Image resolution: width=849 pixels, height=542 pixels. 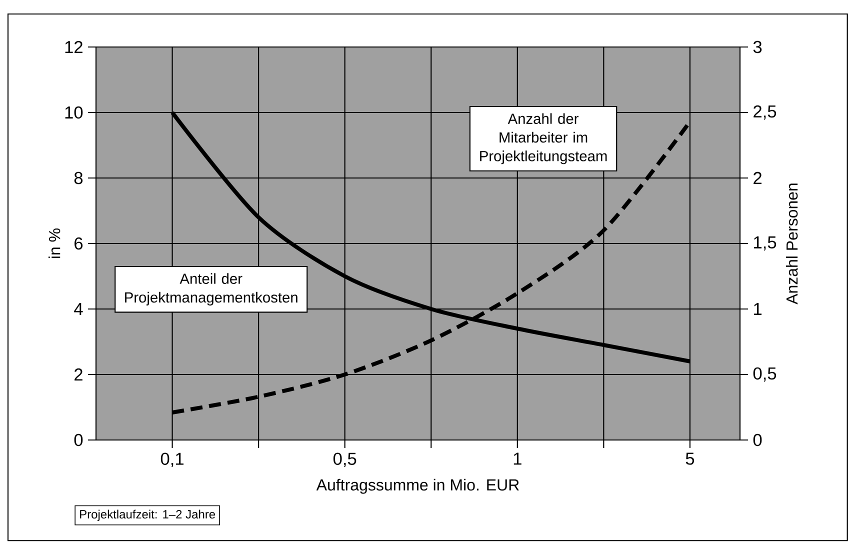 What do you see at coordinates (757, 440) in the screenshot?
I see `y2-tick-label: 0` at bounding box center [757, 440].